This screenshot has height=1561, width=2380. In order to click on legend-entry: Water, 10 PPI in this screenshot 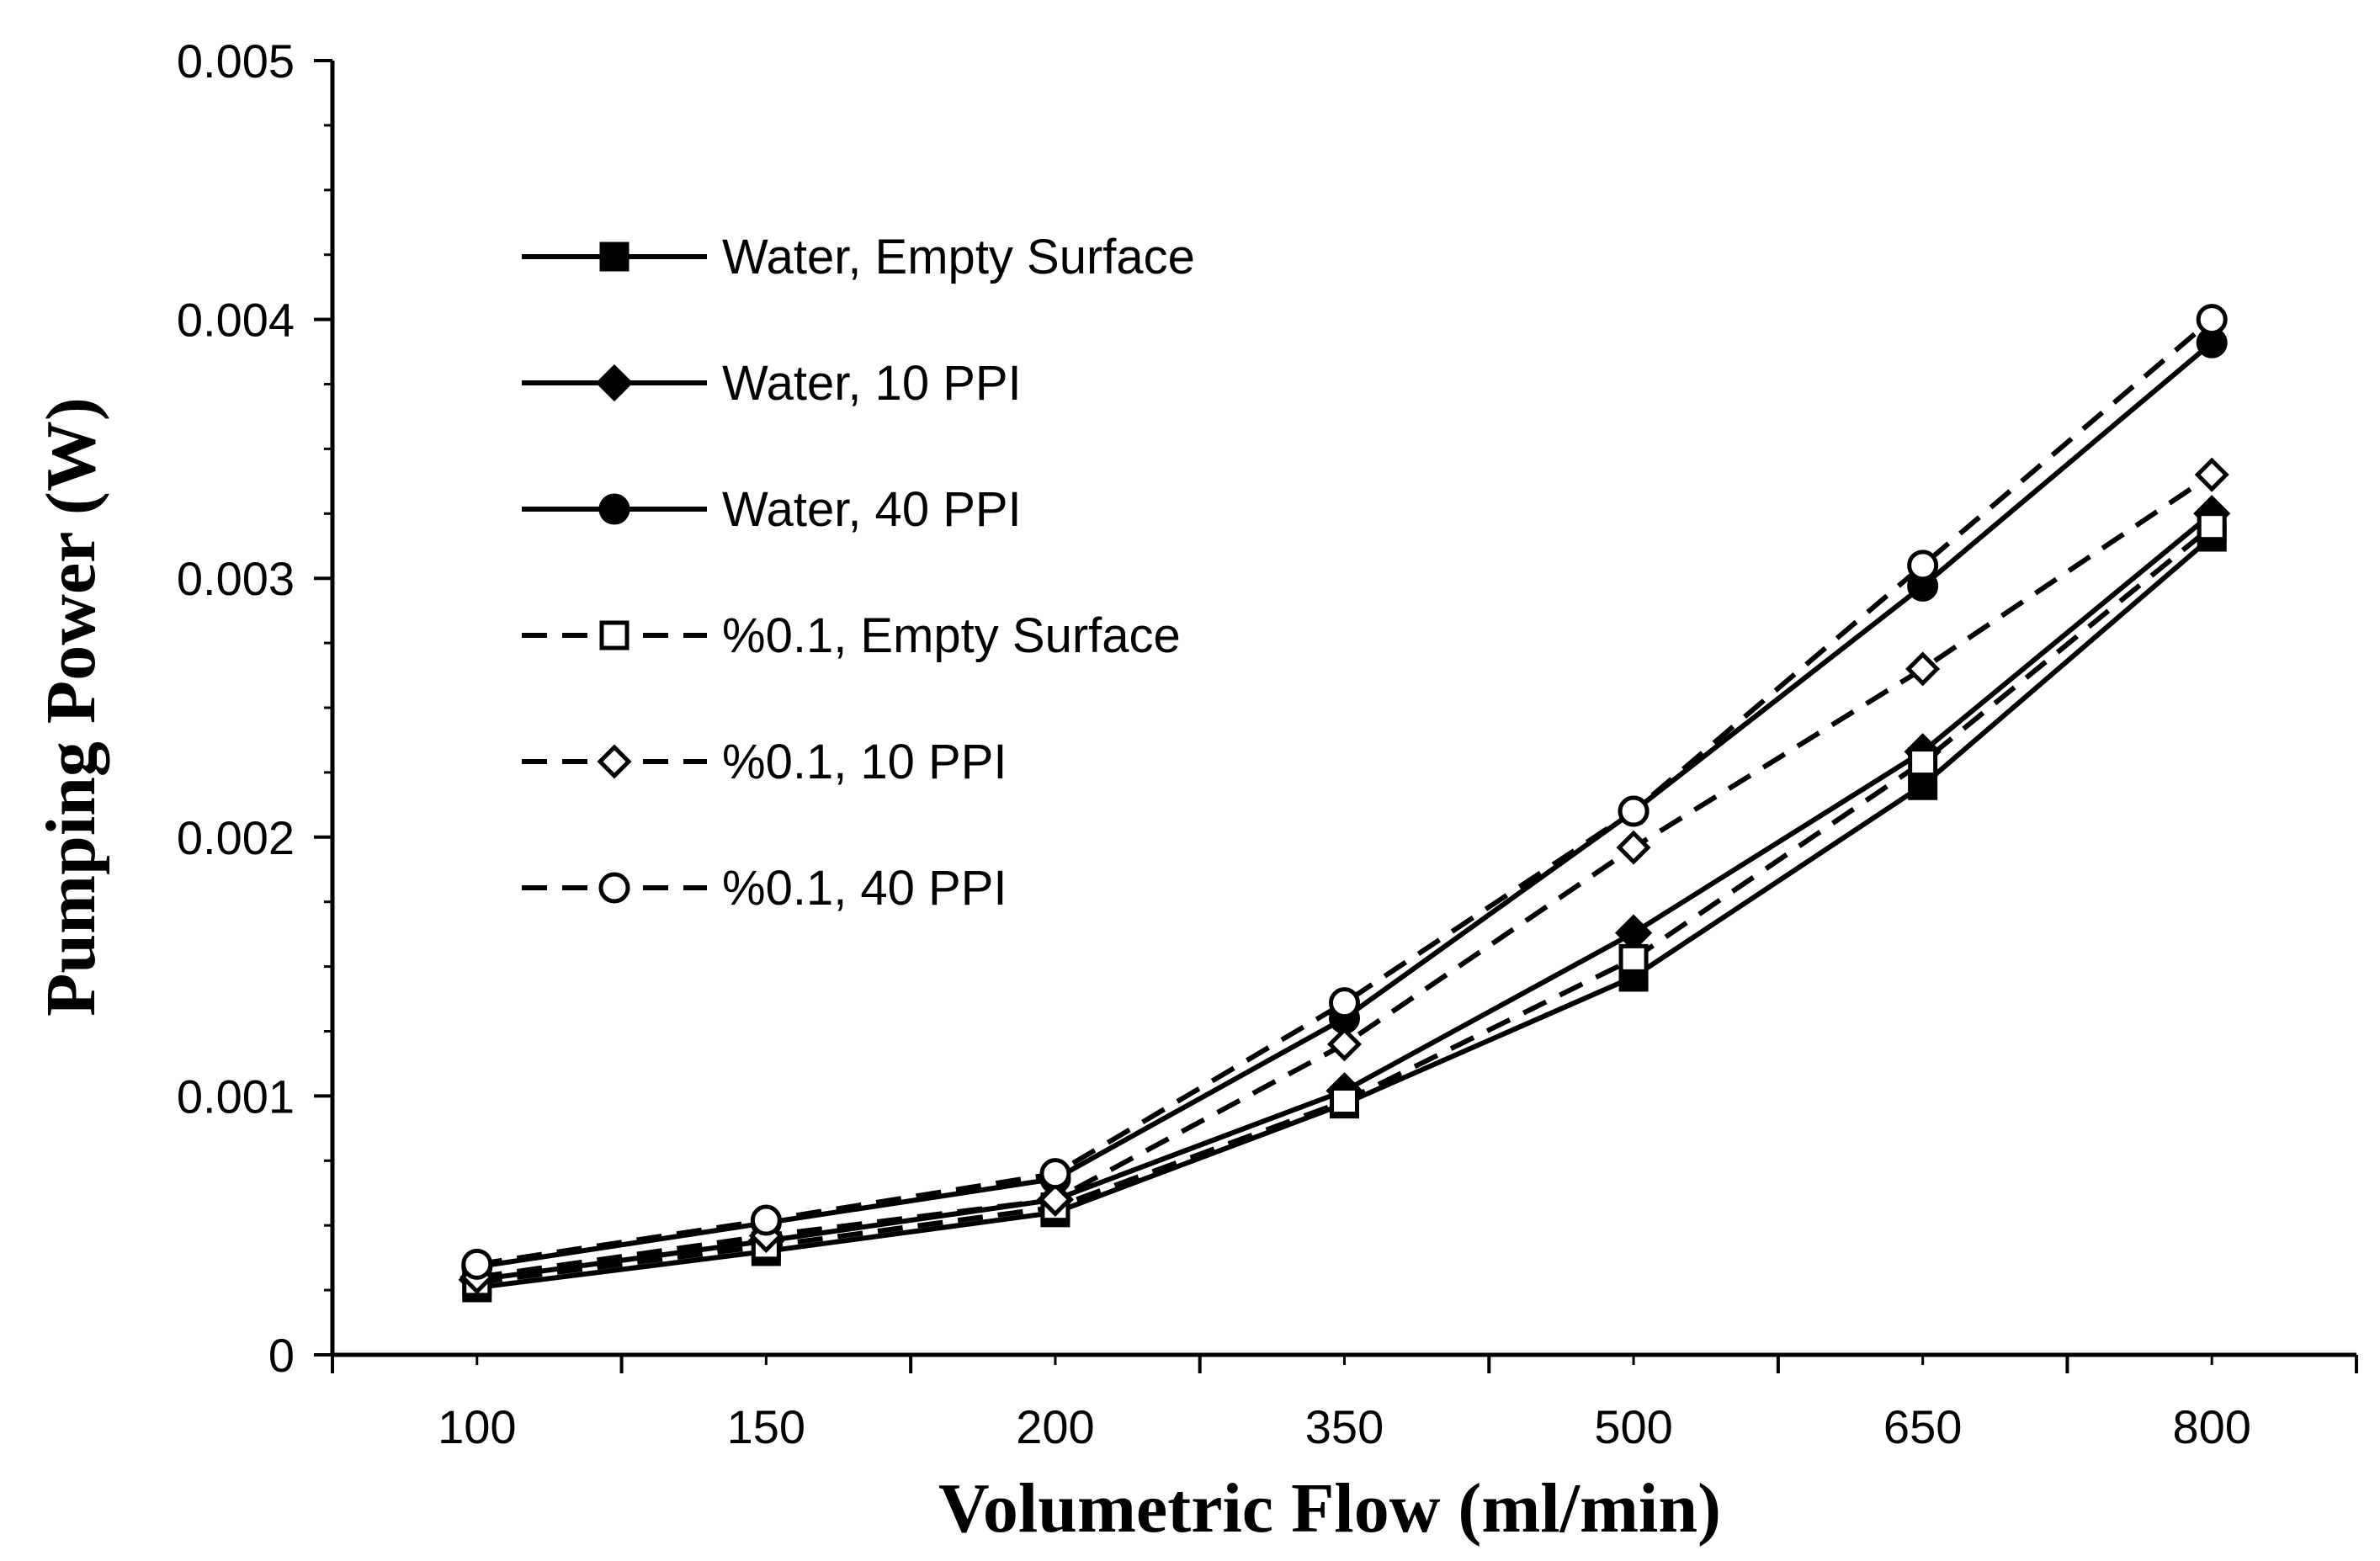, I will do `click(772, 384)`.